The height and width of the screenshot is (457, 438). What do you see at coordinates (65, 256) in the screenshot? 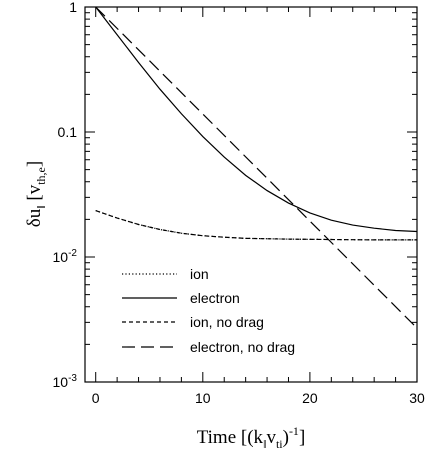
I see `y-tick-label: 10⁻²` at bounding box center [65, 256].